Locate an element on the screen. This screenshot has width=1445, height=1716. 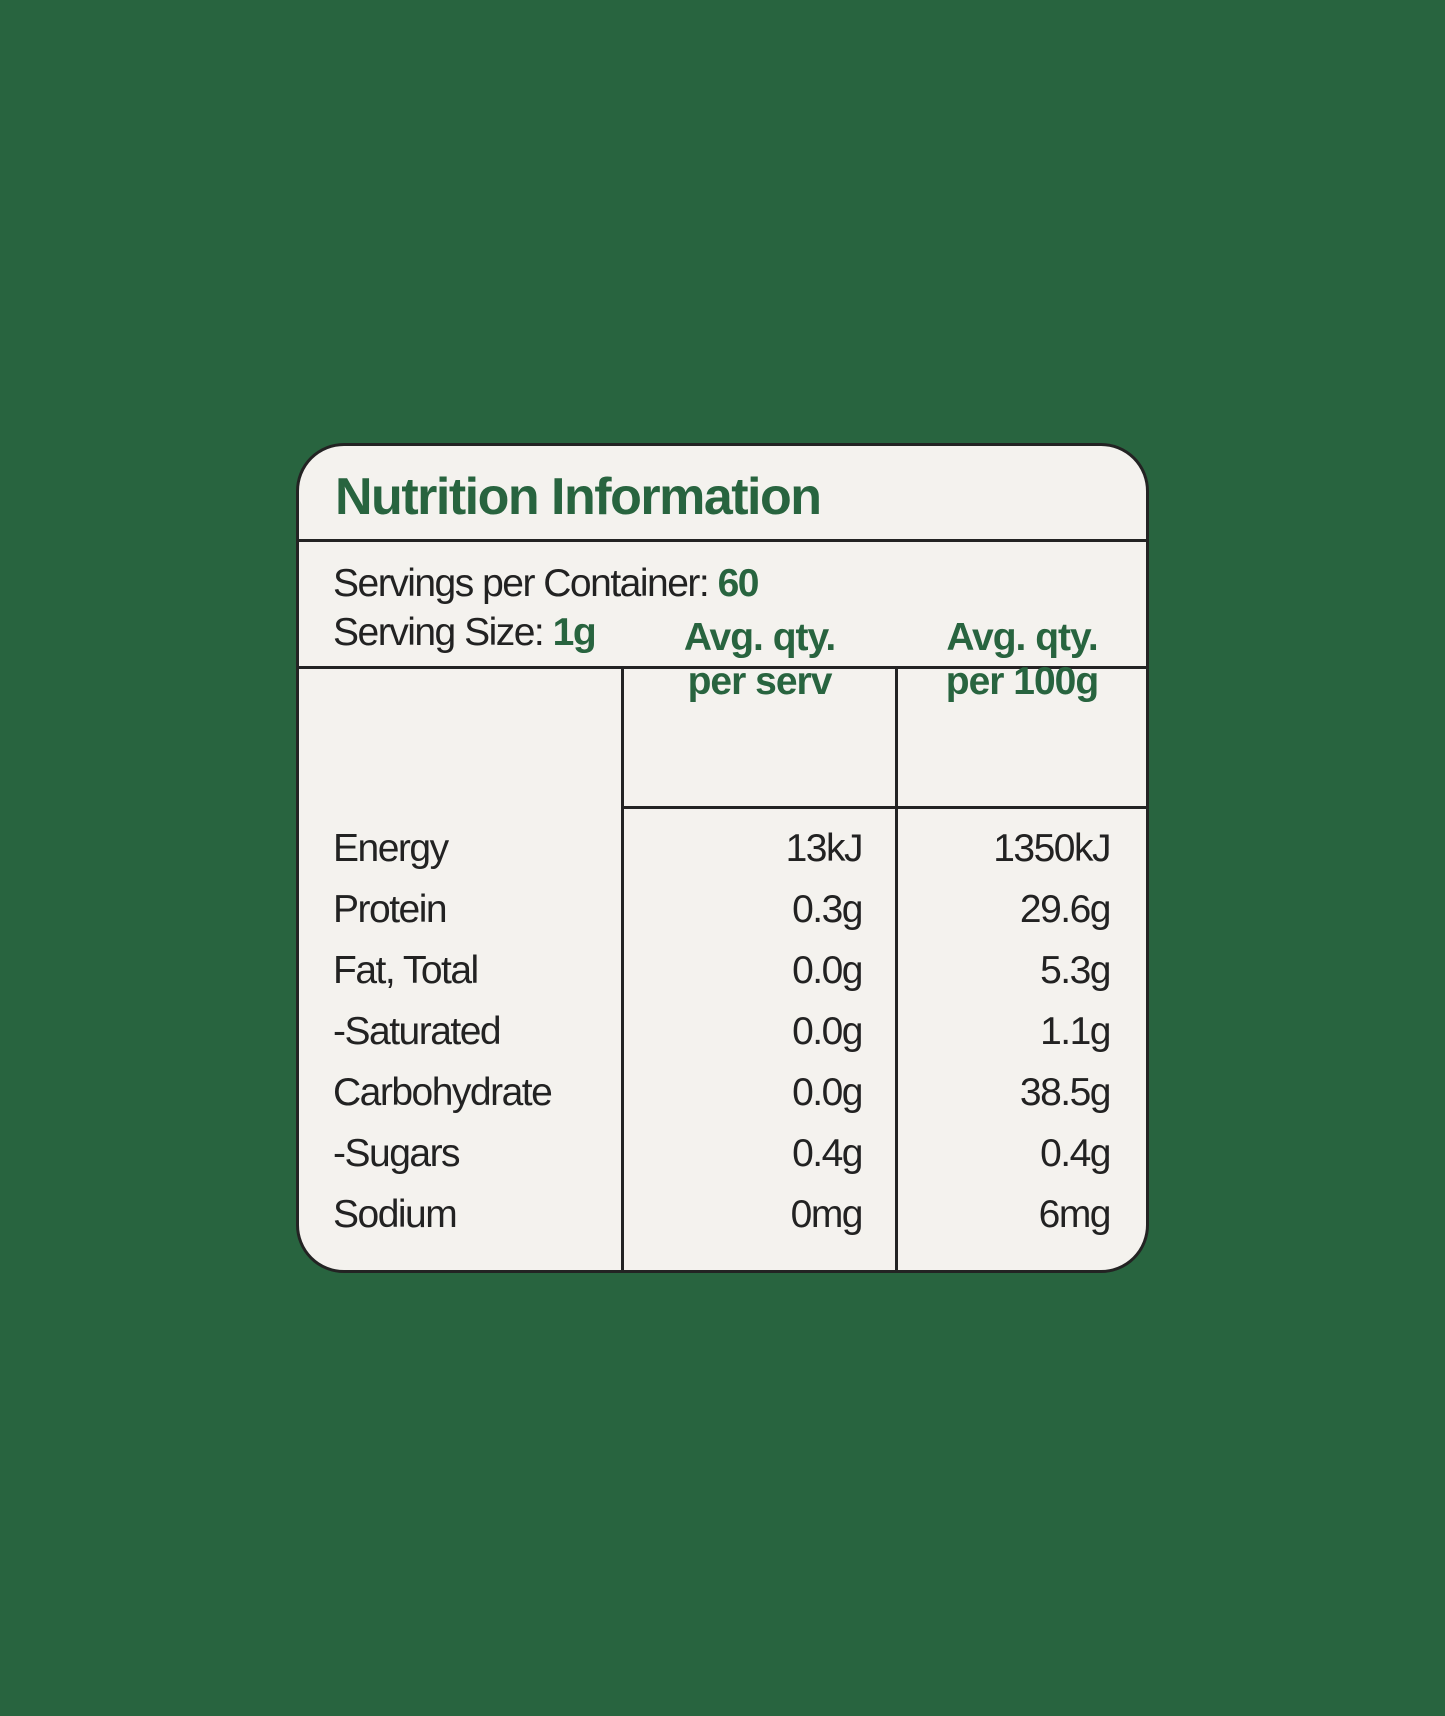
nutrient-name: Sodium is located at coordinates (395, 1214).